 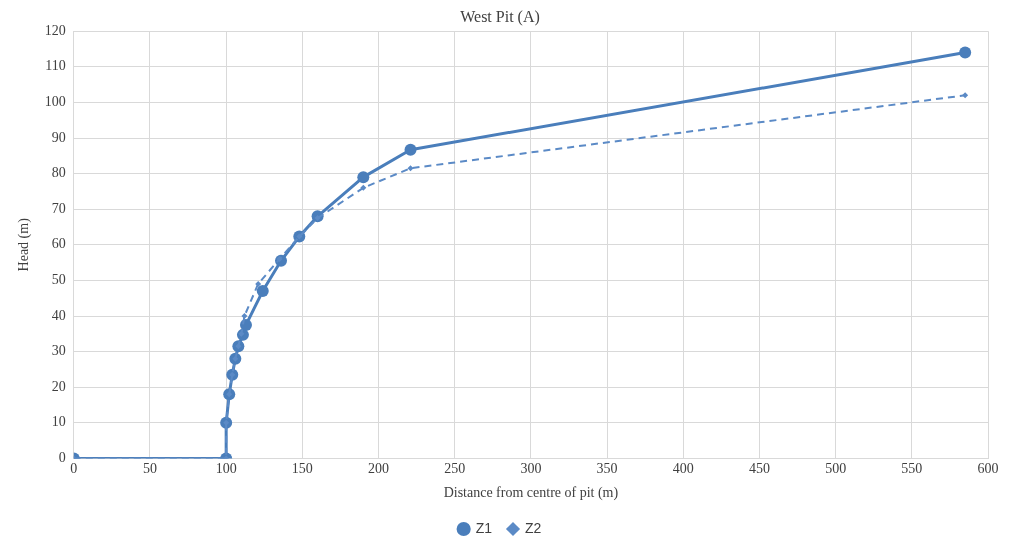 What do you see at coordinates (531, 493) in the screenshot?
I see `x-axis-title: Distance from centre of pit (m)` at bounding box center [531, 493].